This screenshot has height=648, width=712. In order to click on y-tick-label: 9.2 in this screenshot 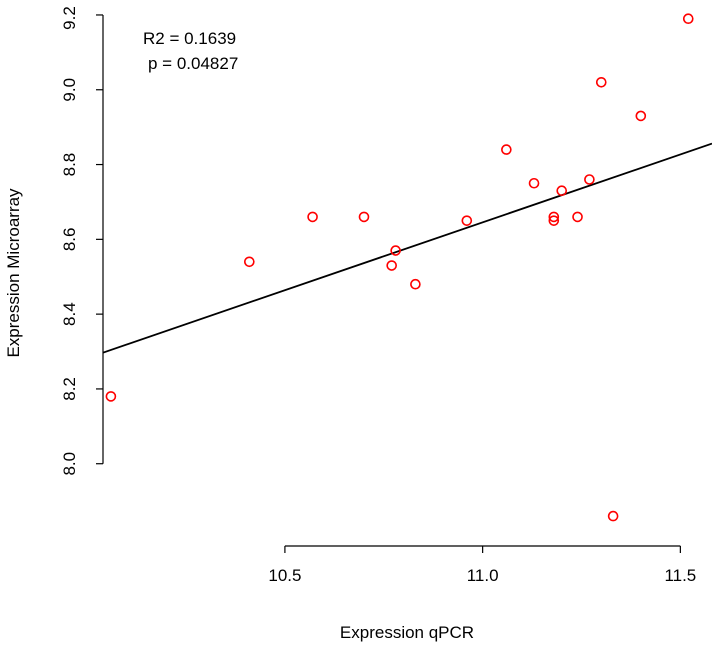, I will do `click(69, 18)`.